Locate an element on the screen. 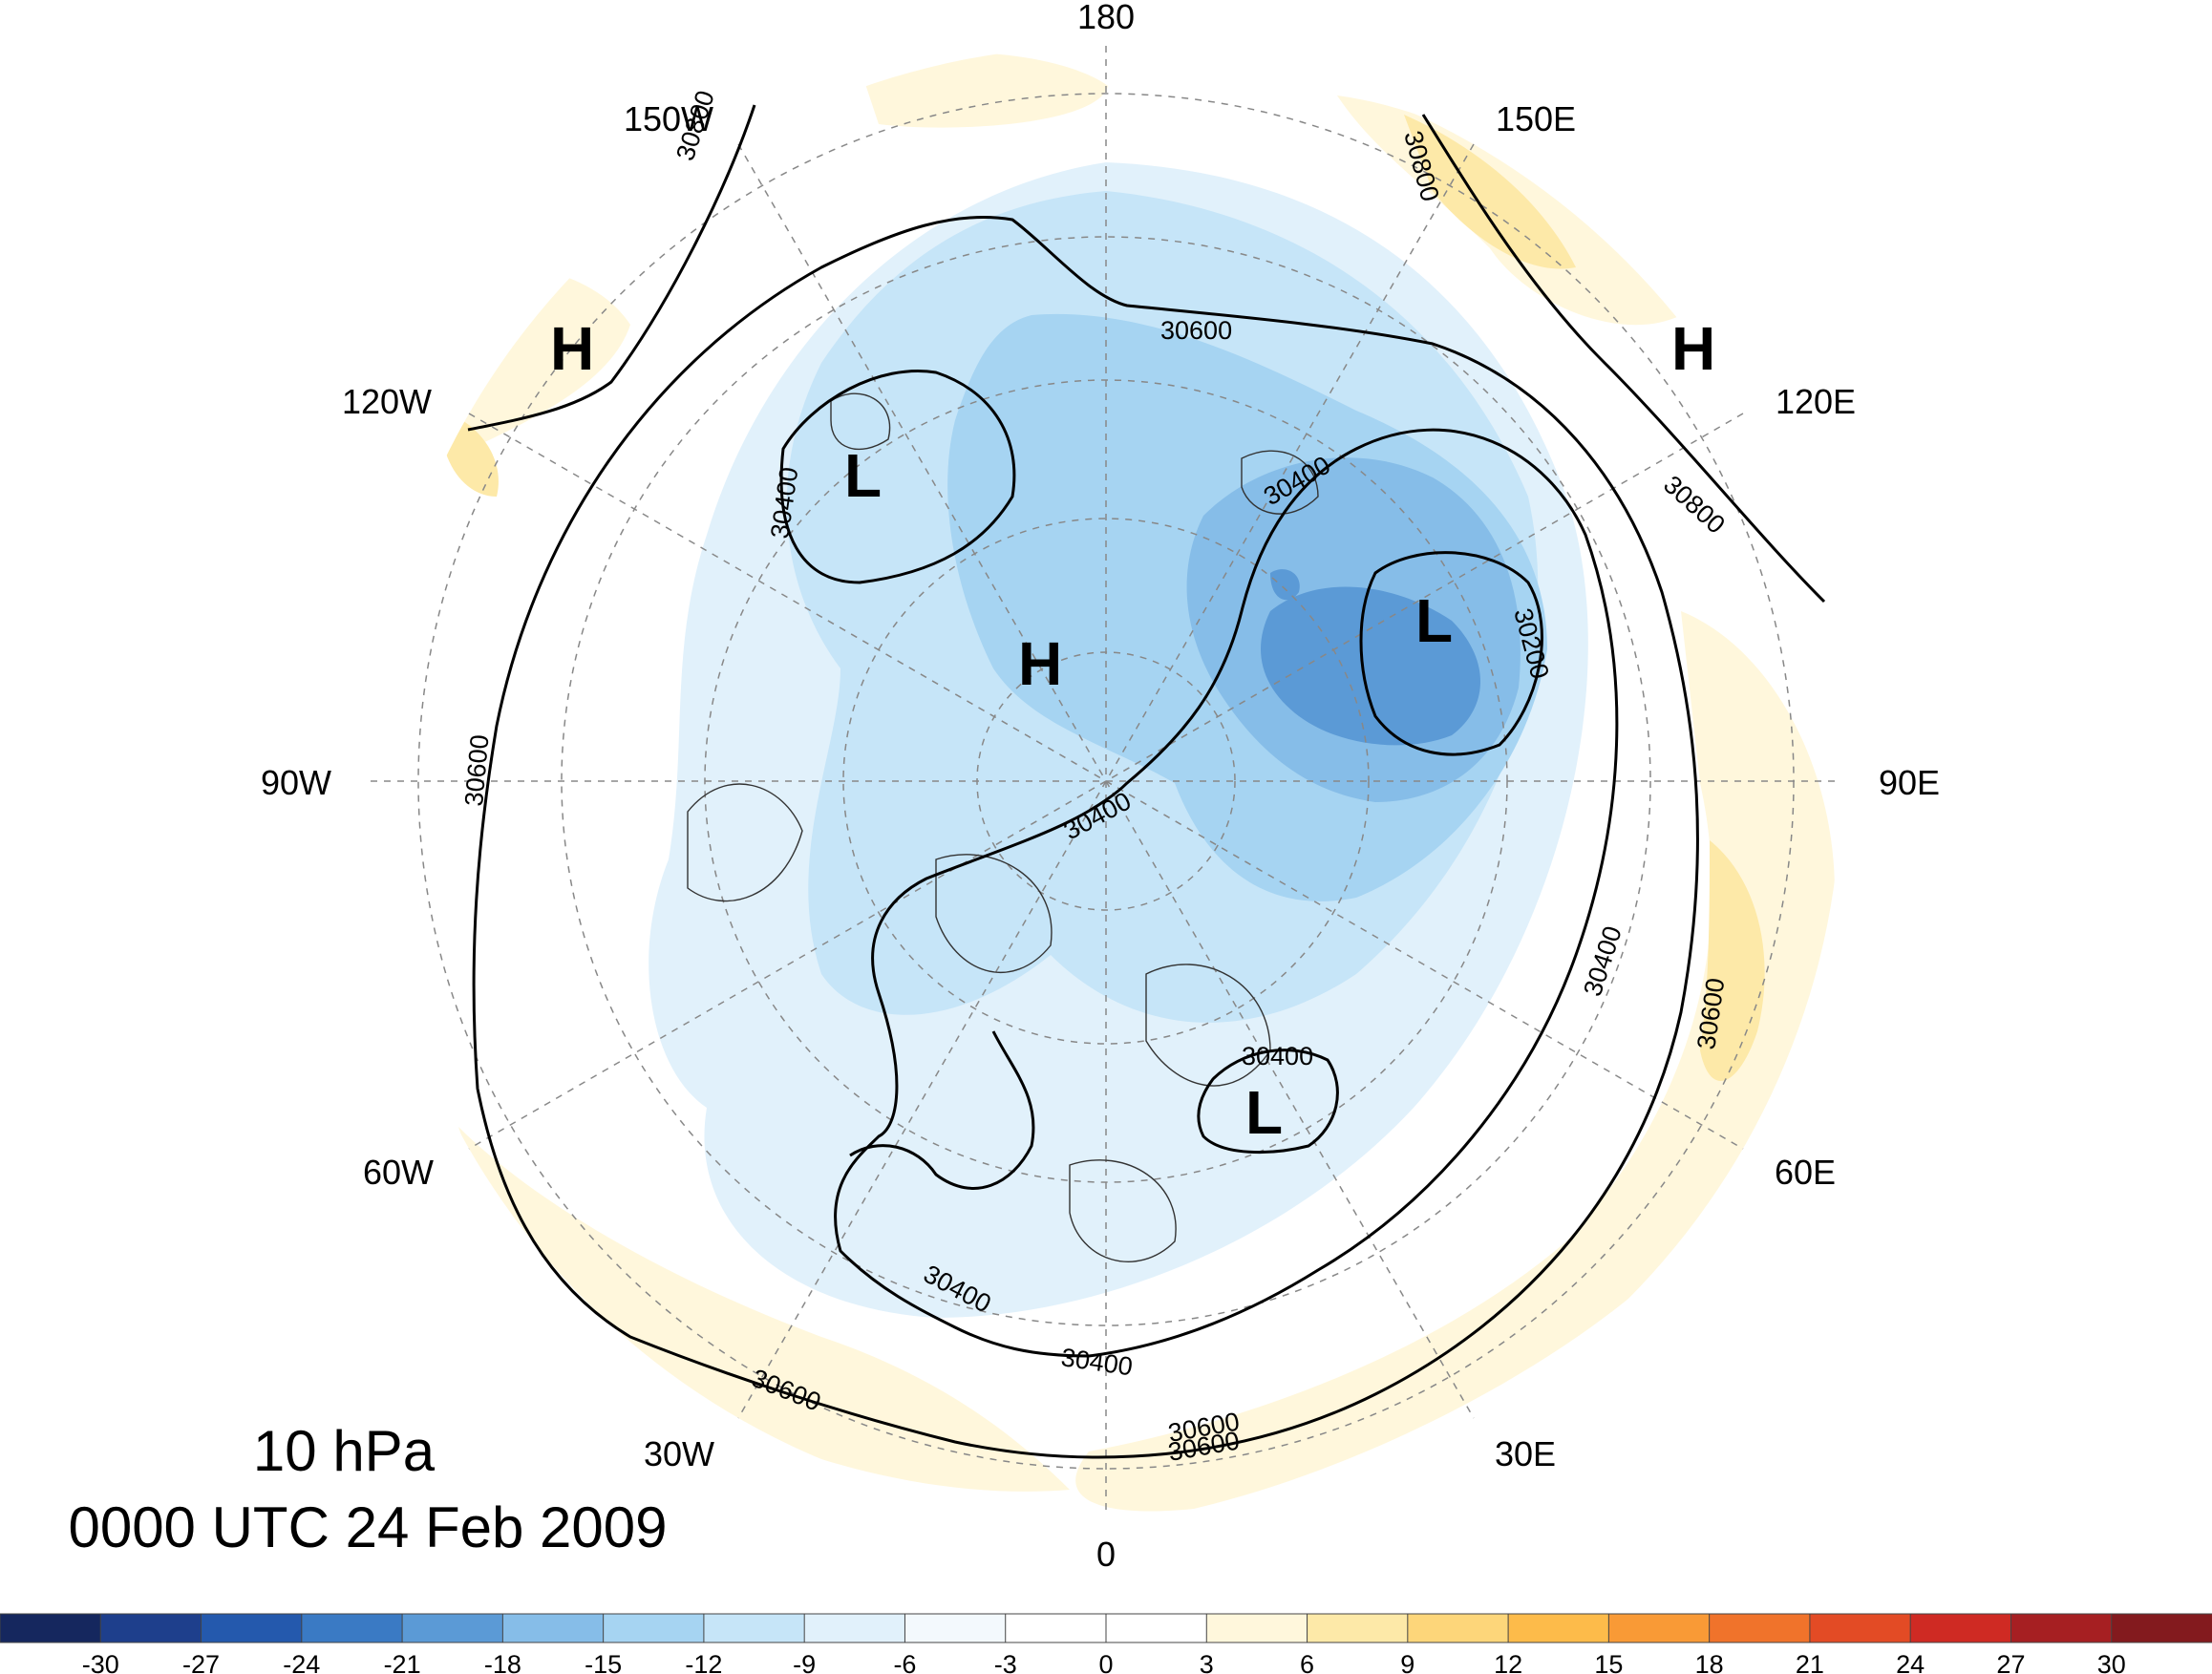  colorbar-tick-label: -30 is located at coordinates (100, 1662).